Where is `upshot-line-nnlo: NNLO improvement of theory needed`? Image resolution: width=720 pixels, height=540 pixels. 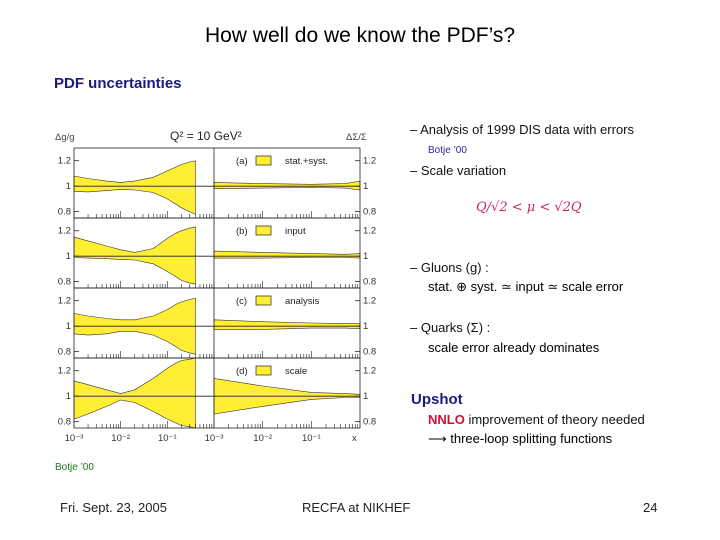 upshot-line-nnlo: NNLO improvement of theory needed is located at coordinates (536, 419).